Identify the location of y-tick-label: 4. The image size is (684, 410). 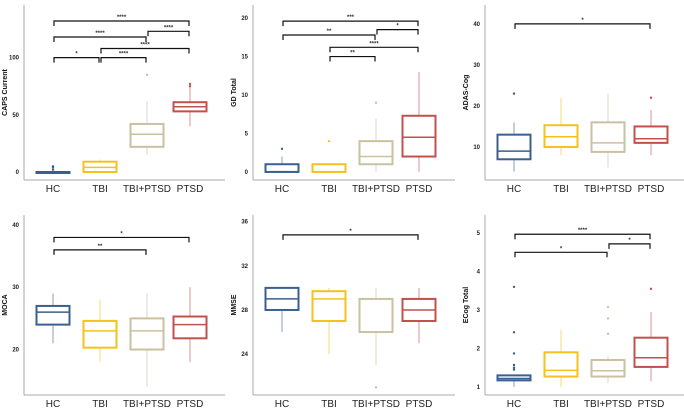
(479, 273).